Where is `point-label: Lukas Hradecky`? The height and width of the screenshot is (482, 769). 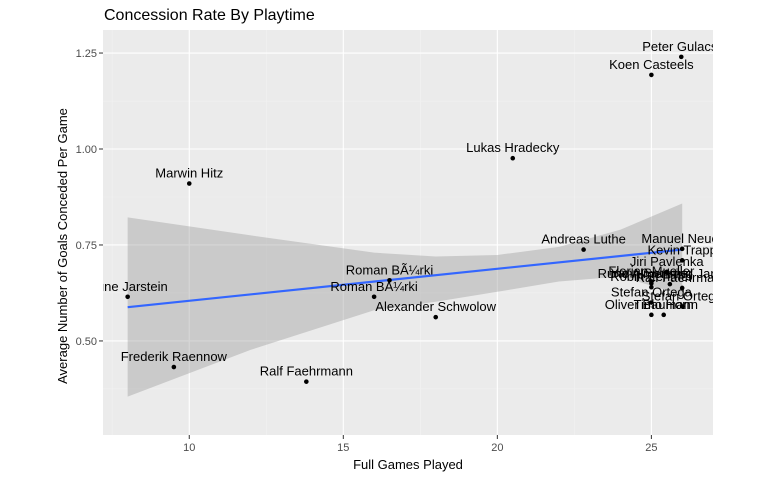
point-label: Lukas Hradecky is located at coordinates (513, 147).